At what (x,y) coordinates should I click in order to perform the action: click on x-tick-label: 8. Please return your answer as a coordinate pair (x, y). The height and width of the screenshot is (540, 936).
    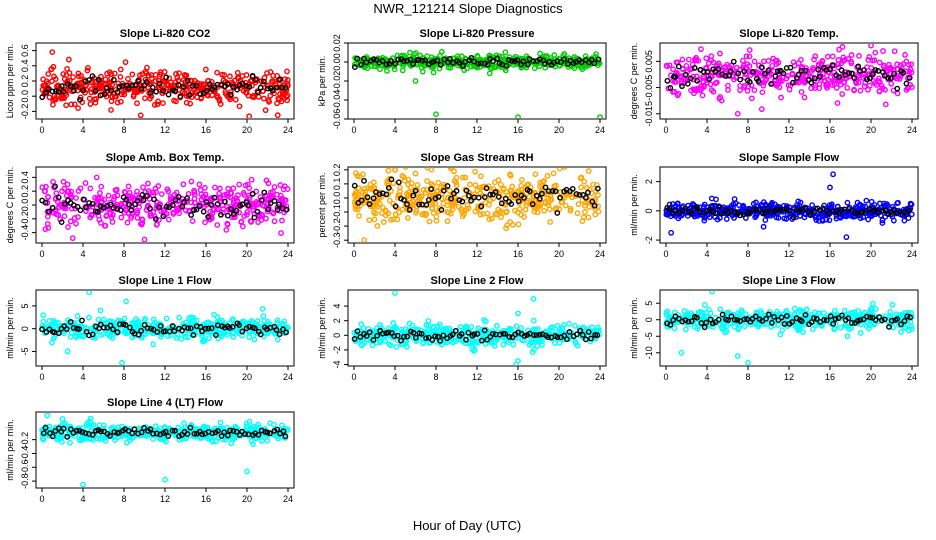
    Looking at the image, I should click on (435, 130).